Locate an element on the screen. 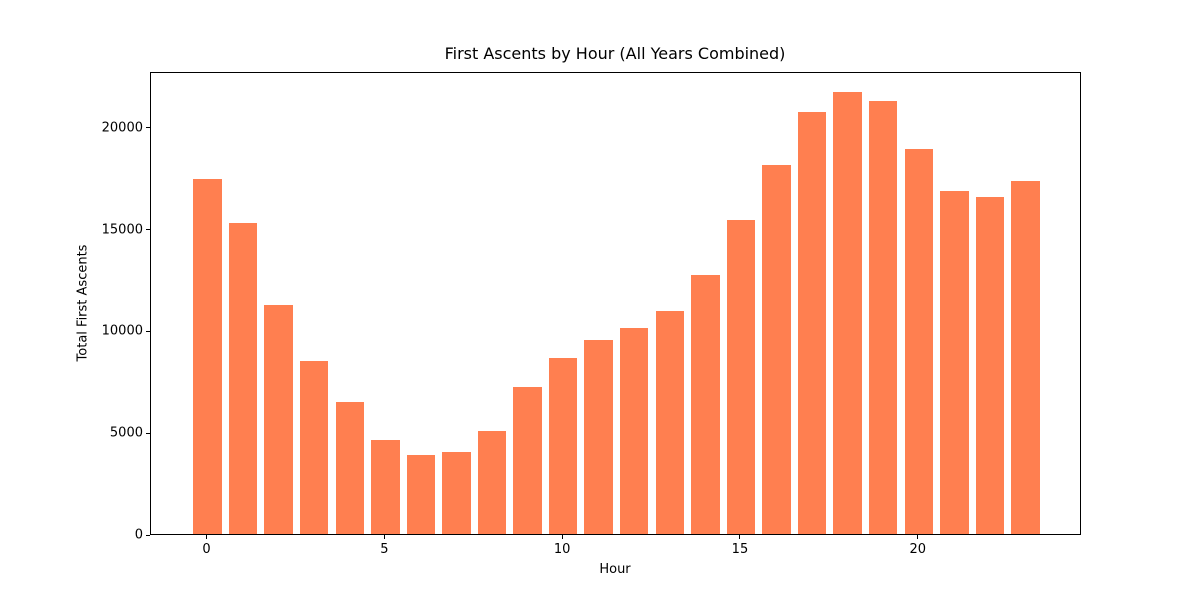 The width and height of the screenshot is (1200, 600). y-tick-label: 15000 is located at coordinates (122, 230).